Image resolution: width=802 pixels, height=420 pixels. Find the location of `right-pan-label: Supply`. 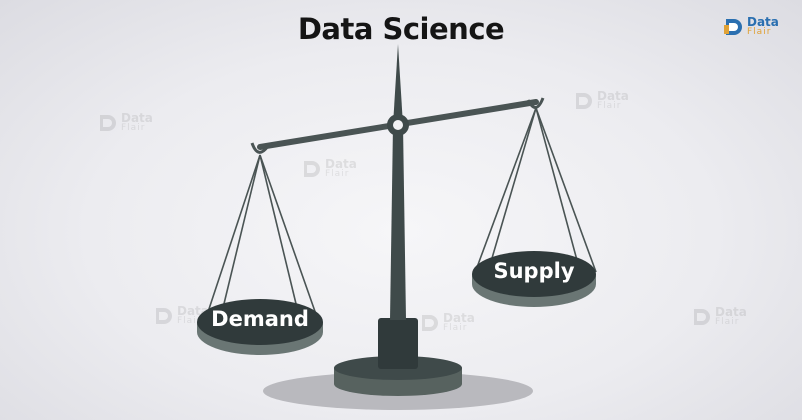

right-pan-label: Supply is located at coordinates (534, 271).